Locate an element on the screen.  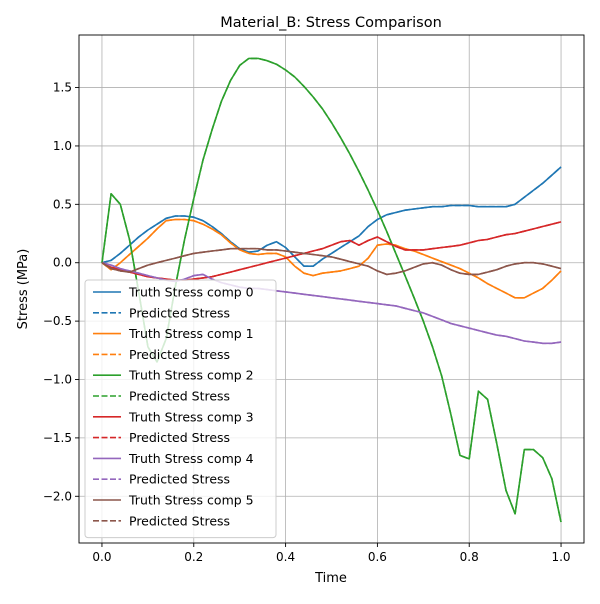
x-tick-label: 0.4 is located at coordinates (285, 557).